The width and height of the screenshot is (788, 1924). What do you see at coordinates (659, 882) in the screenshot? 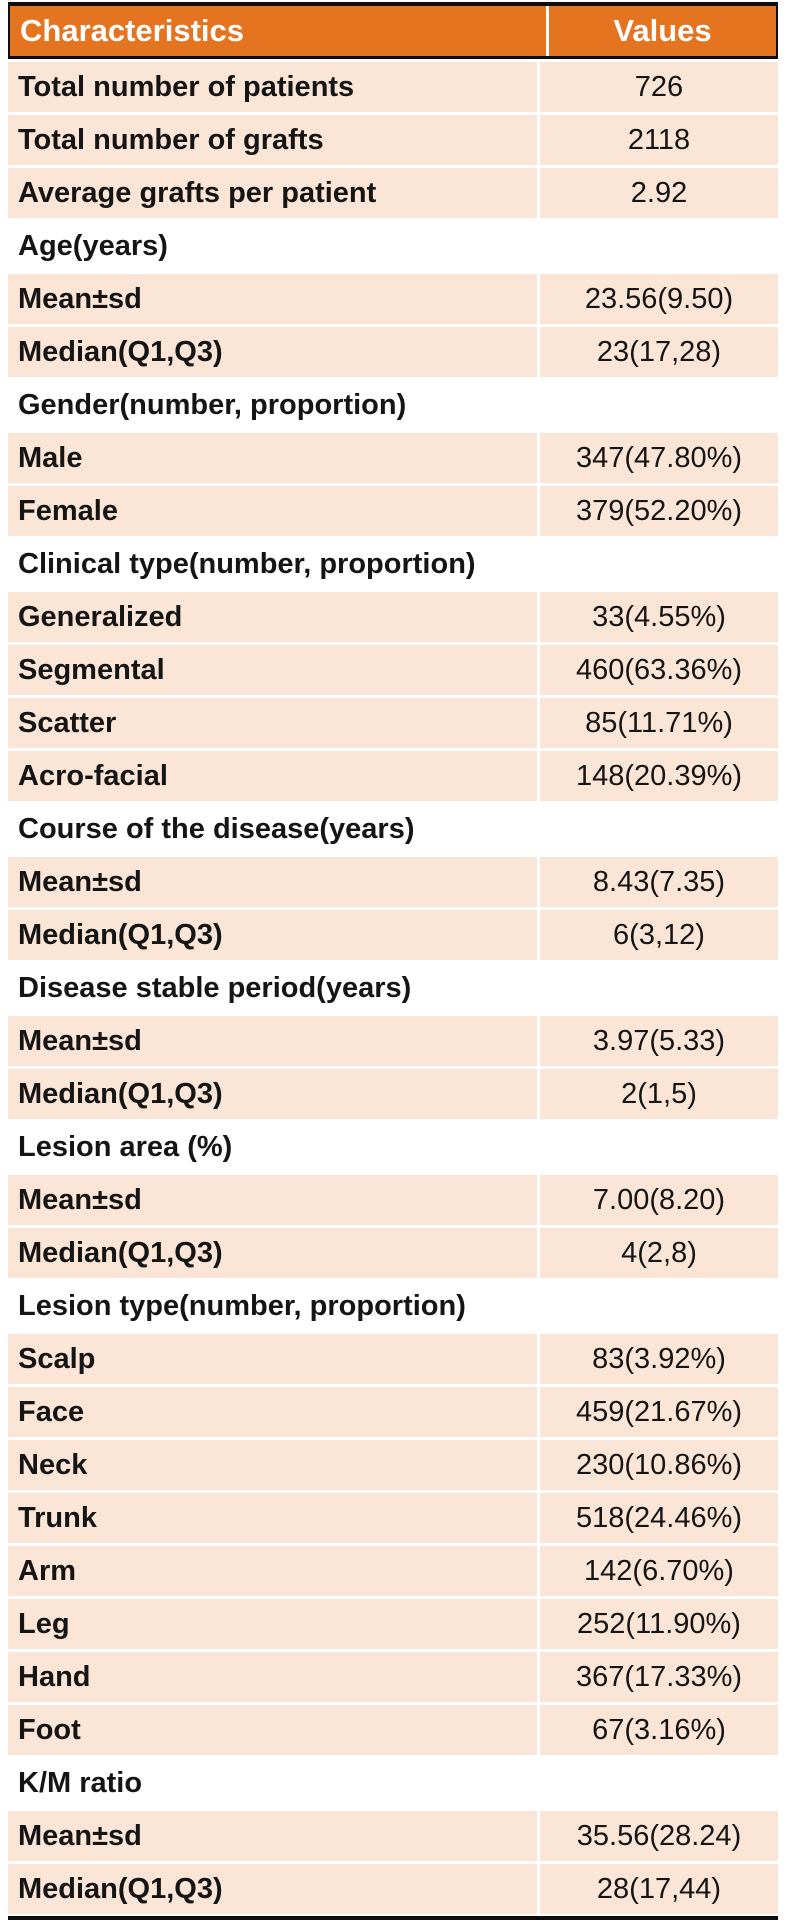
I see `row-value: 8.43(7.35)` at bounding box center [659, 882].